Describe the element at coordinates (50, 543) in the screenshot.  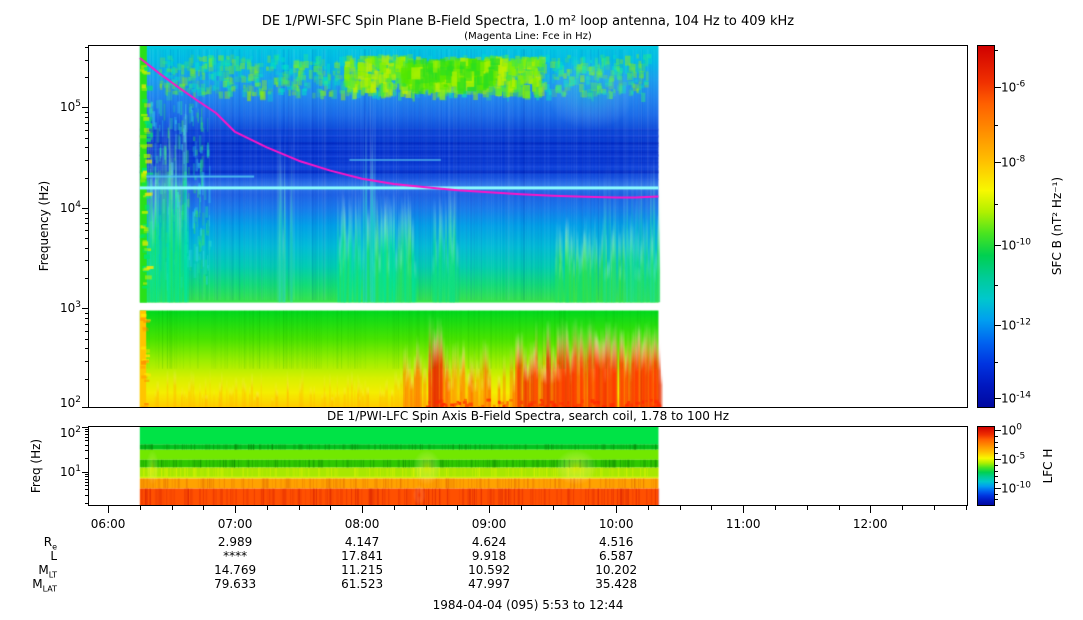
I see `ephemeris-row-label-Re: Re` at that location.